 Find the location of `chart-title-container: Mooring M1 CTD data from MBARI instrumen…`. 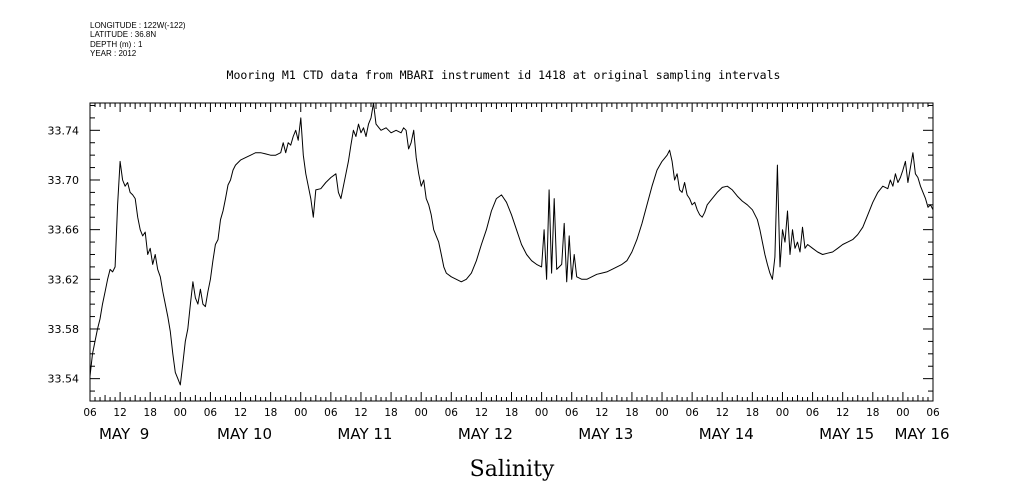

chart-title-container: Mooring M1 CTD data from MBARI instrumen… is located at coordinates (504, 75).